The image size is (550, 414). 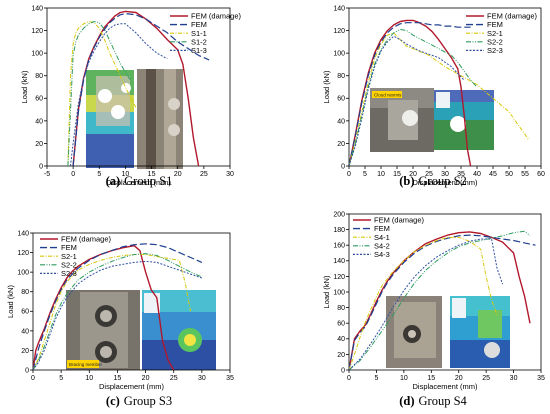 I want to click on chart-b-ytick-label: 100, so click(x=339, y=54).